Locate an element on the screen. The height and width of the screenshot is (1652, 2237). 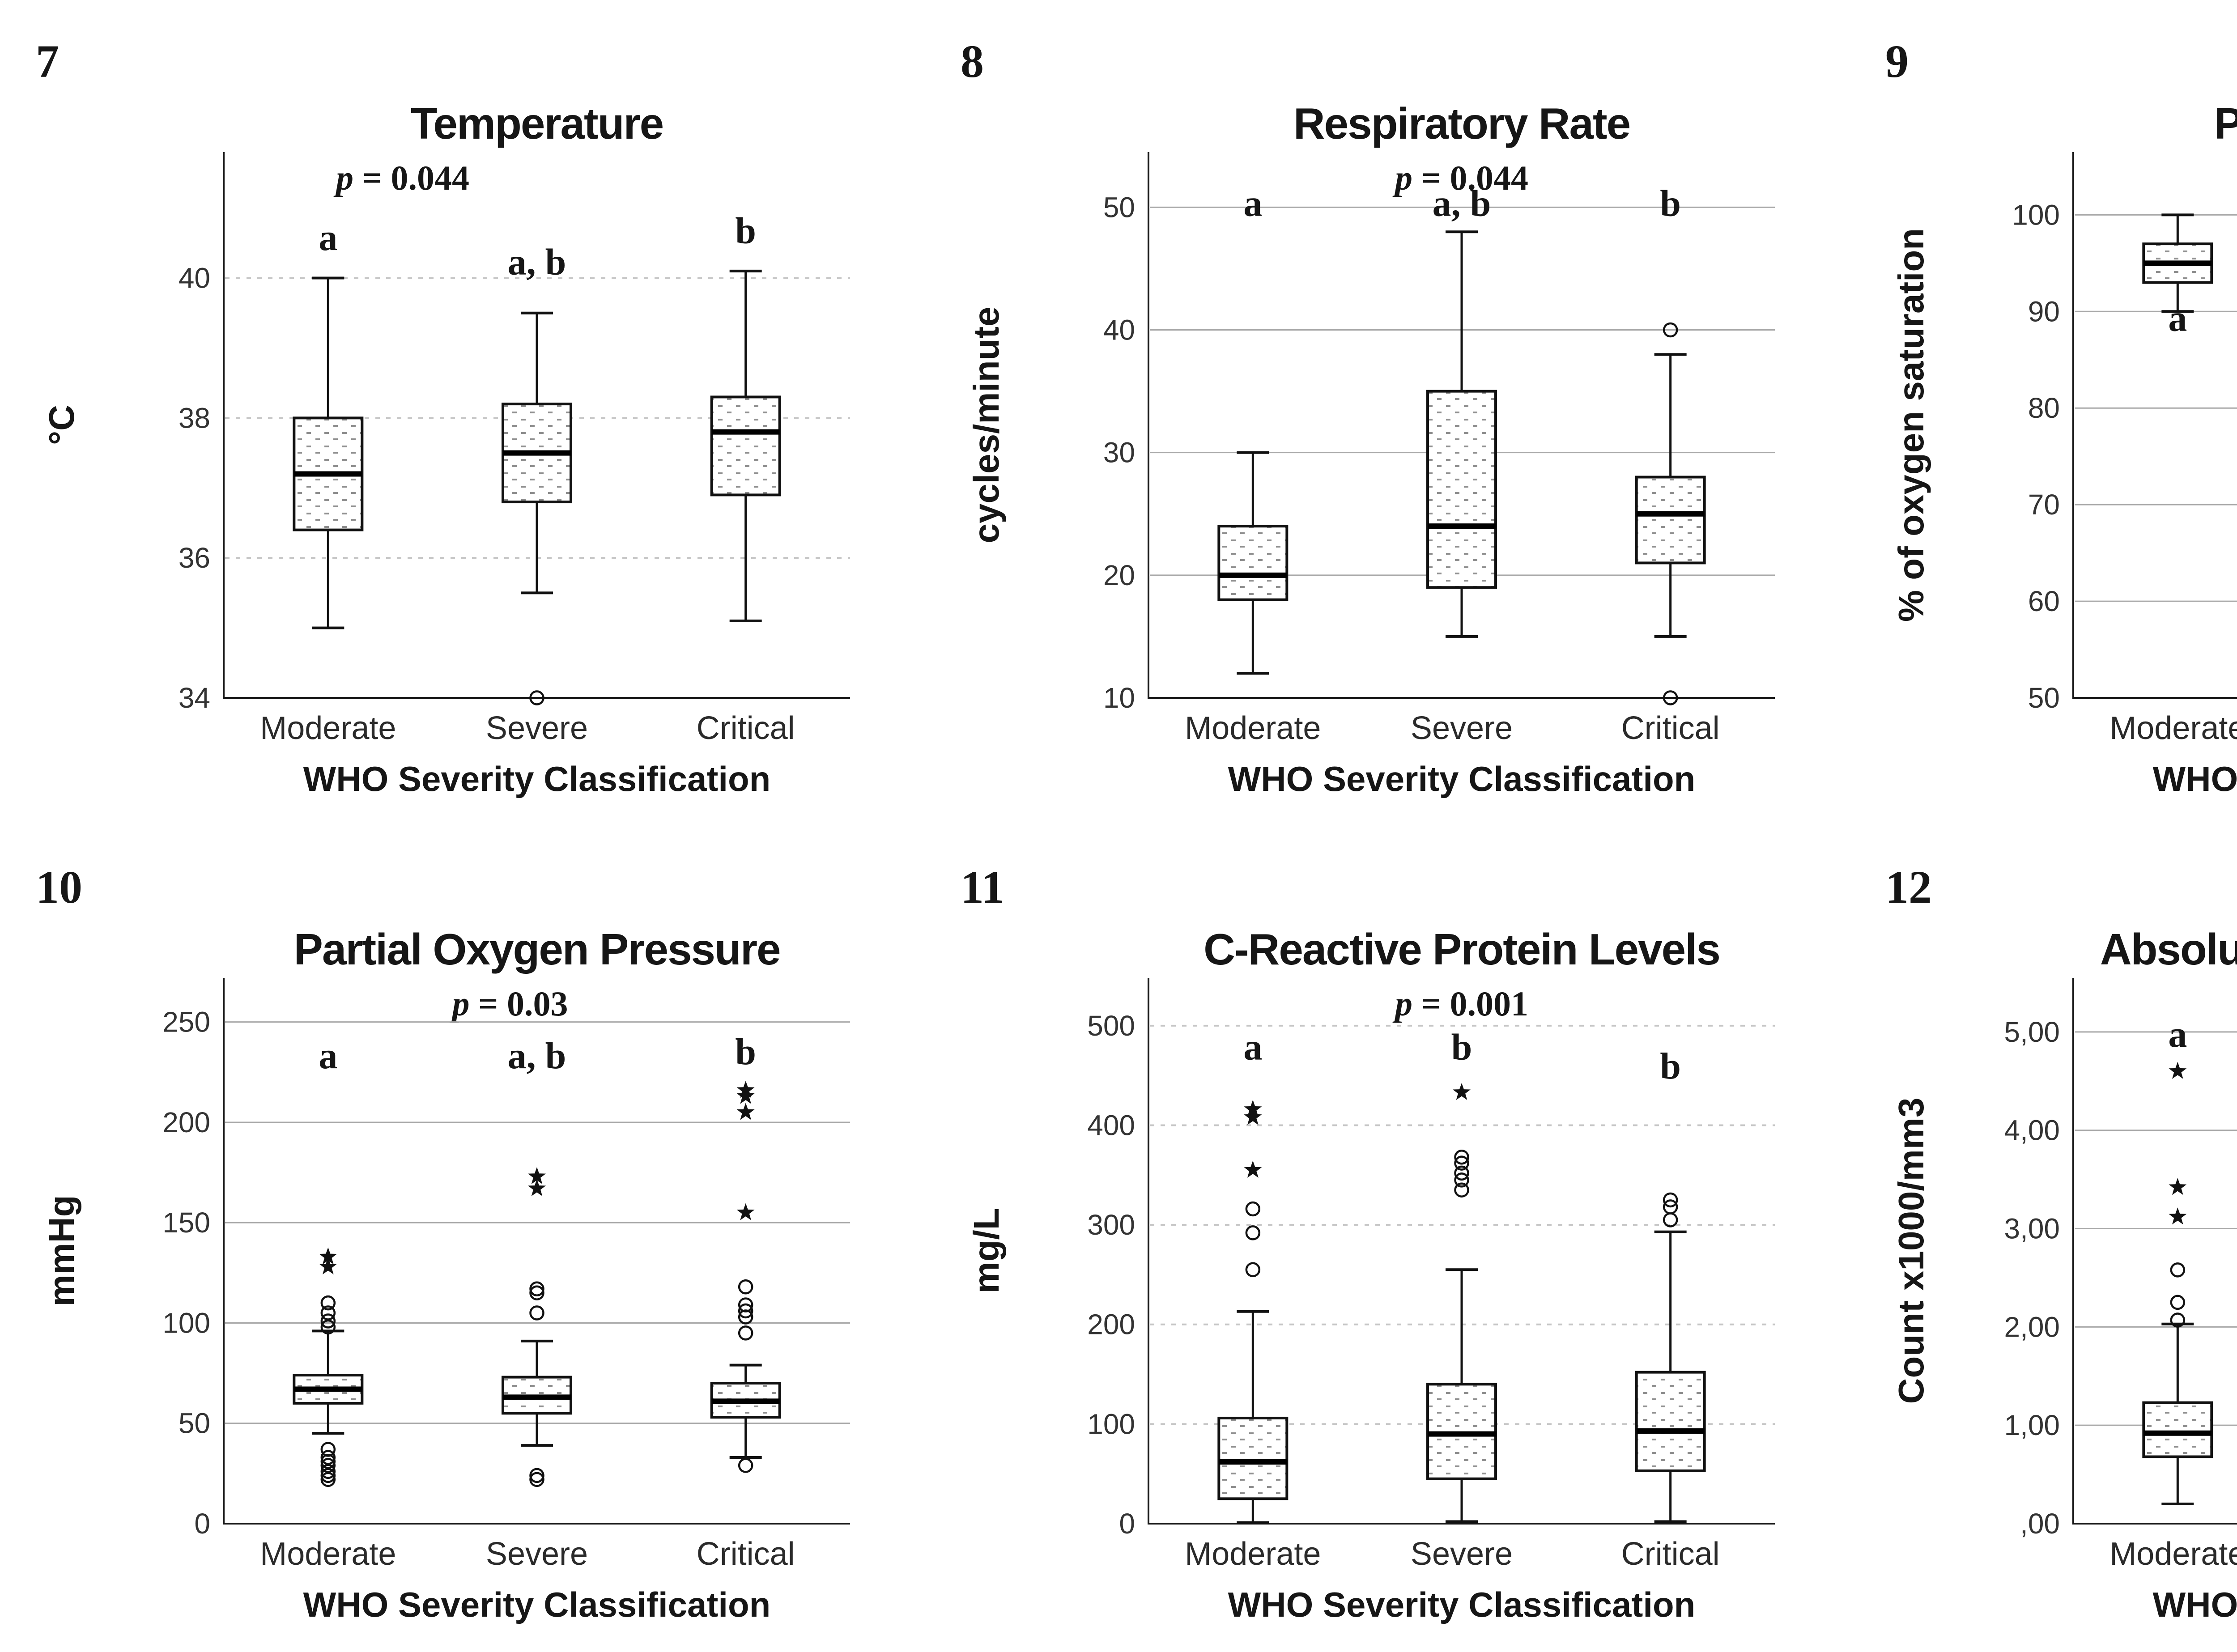
figure-number: 8 is located at coordinates (972, 61).